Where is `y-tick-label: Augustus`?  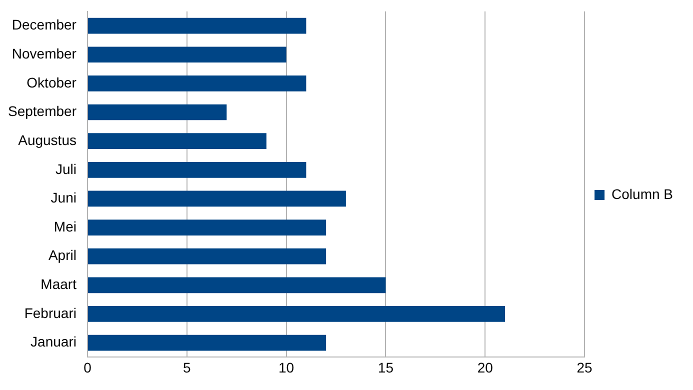 y-tick-label: Augustus is located at coordinates (47, 140).